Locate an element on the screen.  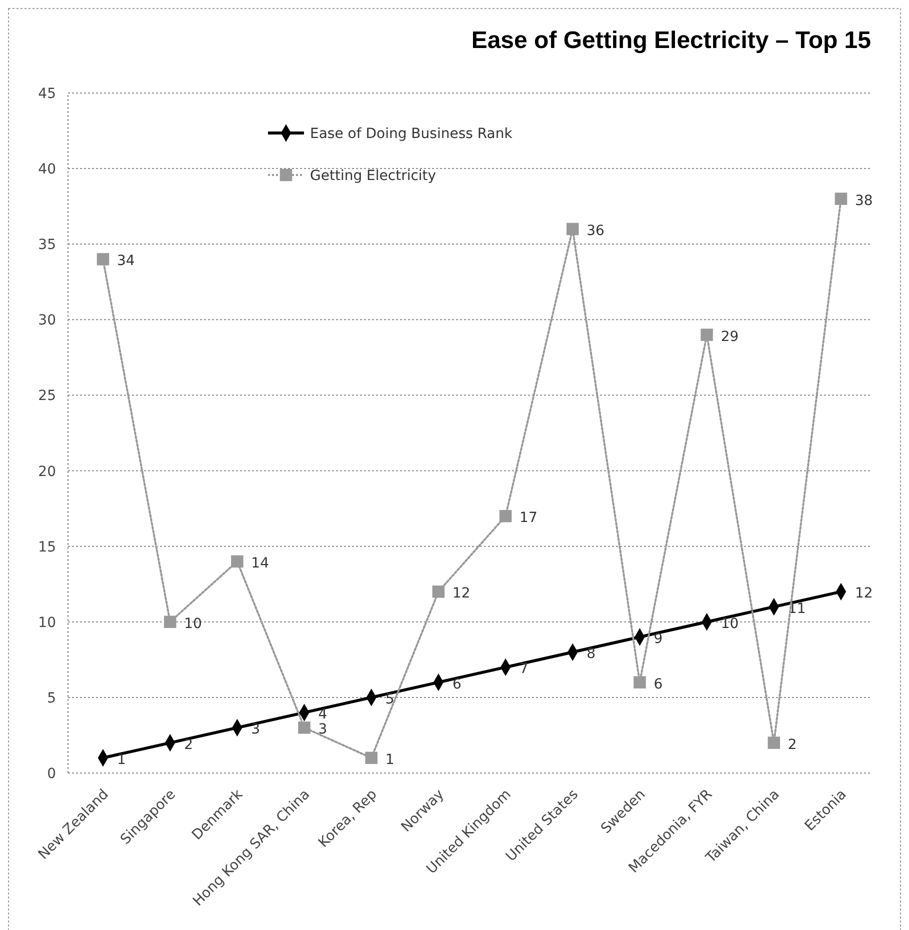
data-label: 34 is located at coordinates (126, 261).